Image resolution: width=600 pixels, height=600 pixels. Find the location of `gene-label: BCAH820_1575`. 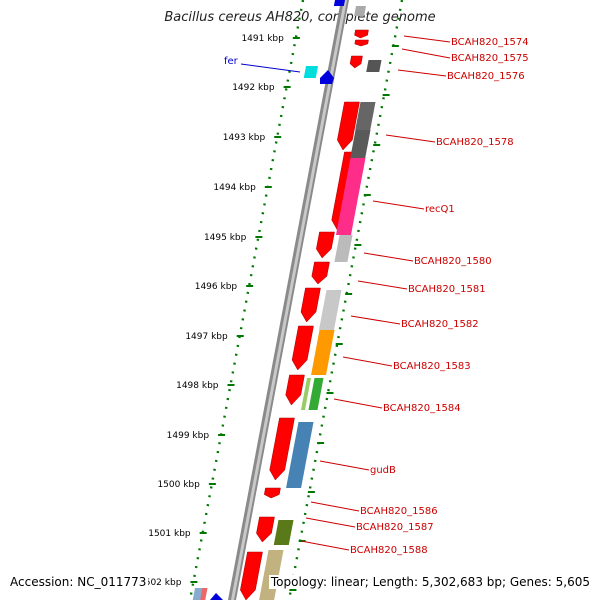

gene-label: BCAH820_1575 is located at coordinates (490, 58).